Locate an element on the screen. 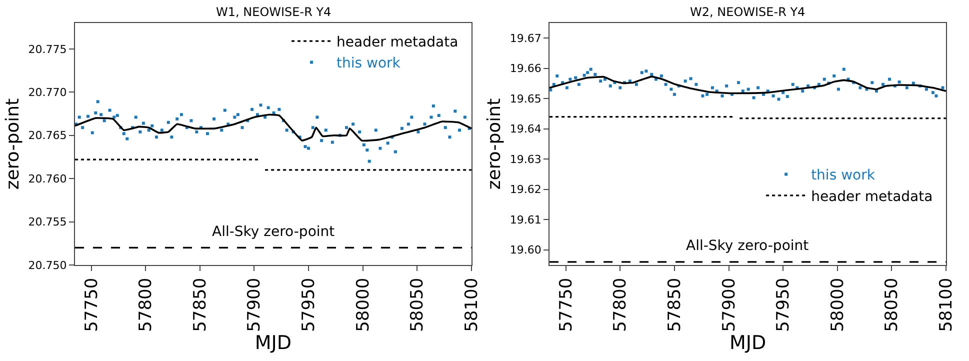  chart-title: W2, NEOWISE-R Y4 is located at coordinates (748, 12).